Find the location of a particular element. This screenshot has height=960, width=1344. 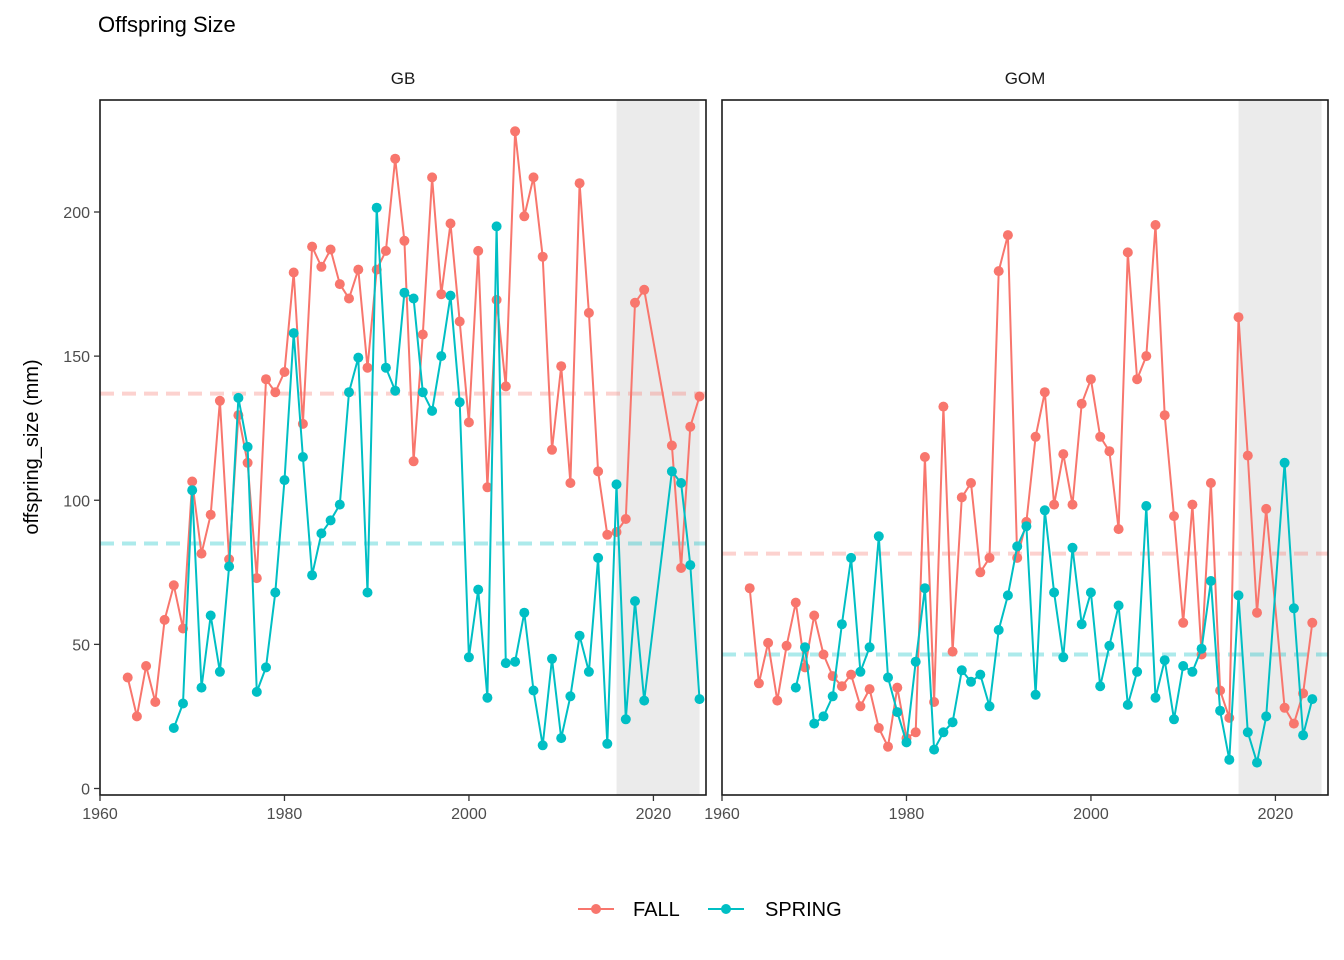

y-axis-title: offspring_size (mm) is located at coordinates (32, 446).